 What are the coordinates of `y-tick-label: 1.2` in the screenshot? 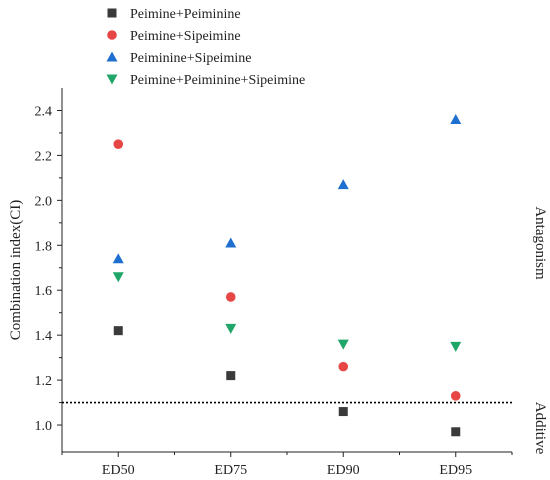 It's located at (44, 381).